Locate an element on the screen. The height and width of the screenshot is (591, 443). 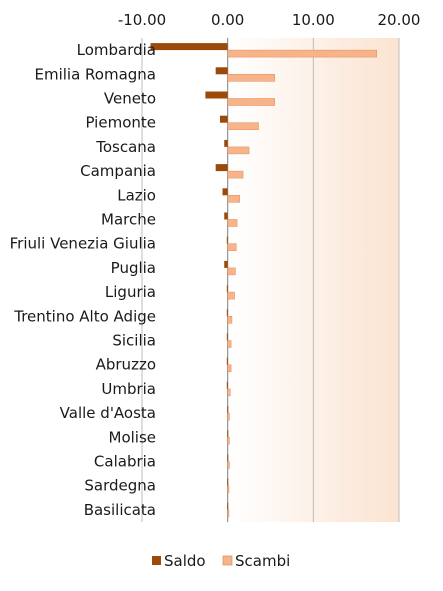
x-tick-label: 10.00 is located at coordinates (313, 20).